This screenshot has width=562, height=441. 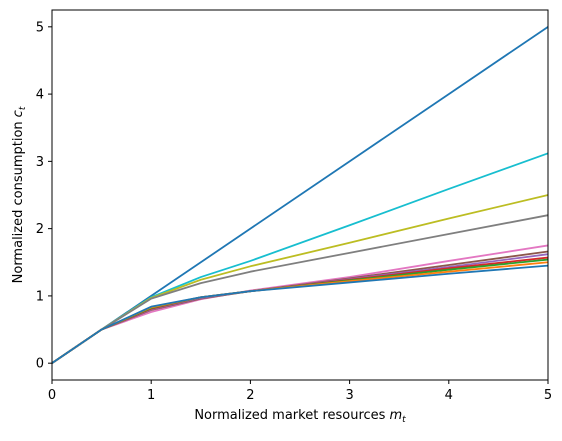 What do you see at coordinates (18, 202) in the screenshot?
I see `y-axis-label-text: Normalized consumption` at bounding box center [18, 202].